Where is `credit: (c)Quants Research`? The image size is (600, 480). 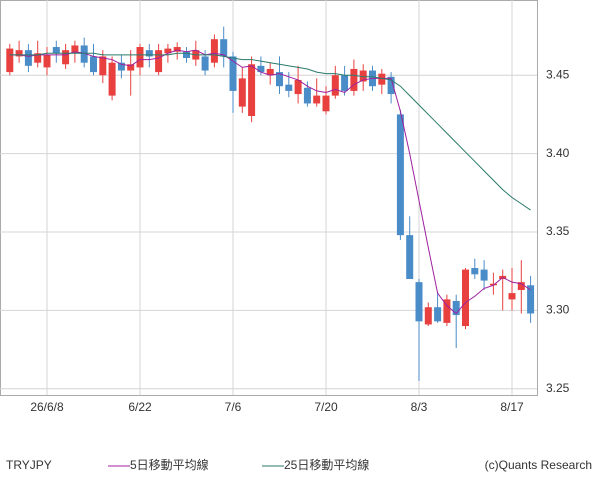 credit: (c)Quants Research is located at coordinates (538, 465).